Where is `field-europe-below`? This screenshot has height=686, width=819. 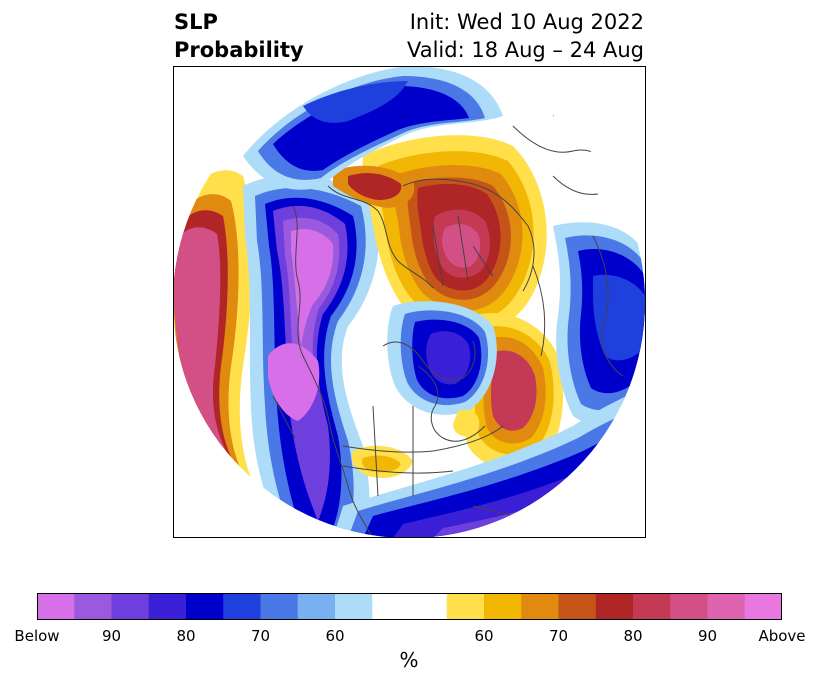 field-europe-below is located at coordinates (599, 323).